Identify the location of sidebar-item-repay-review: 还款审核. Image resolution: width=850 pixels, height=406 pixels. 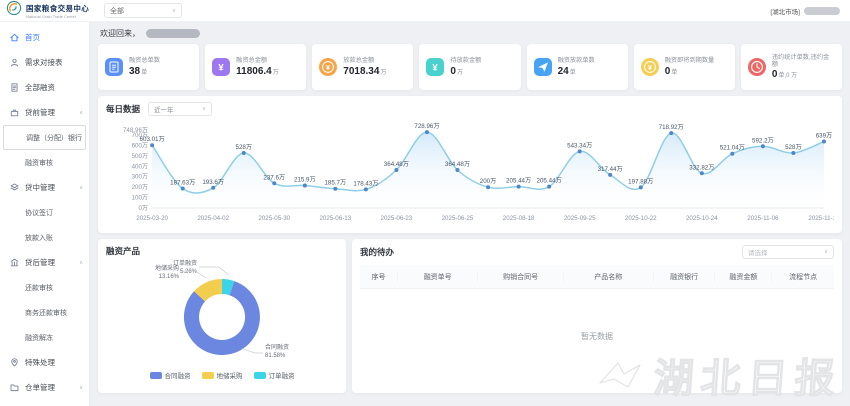
(44, 287).